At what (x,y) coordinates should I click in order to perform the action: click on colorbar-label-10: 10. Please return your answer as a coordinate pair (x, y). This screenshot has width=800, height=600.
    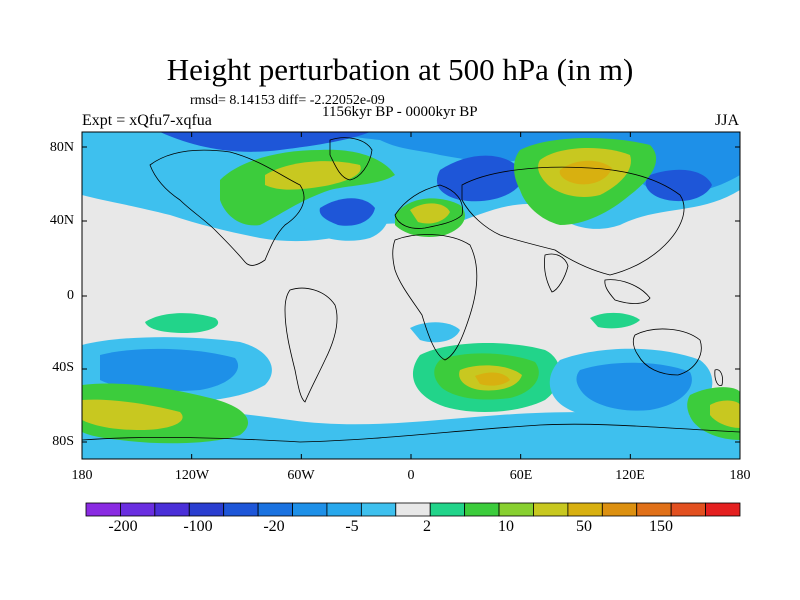
    Looking at the image, I should click on (506, 526).